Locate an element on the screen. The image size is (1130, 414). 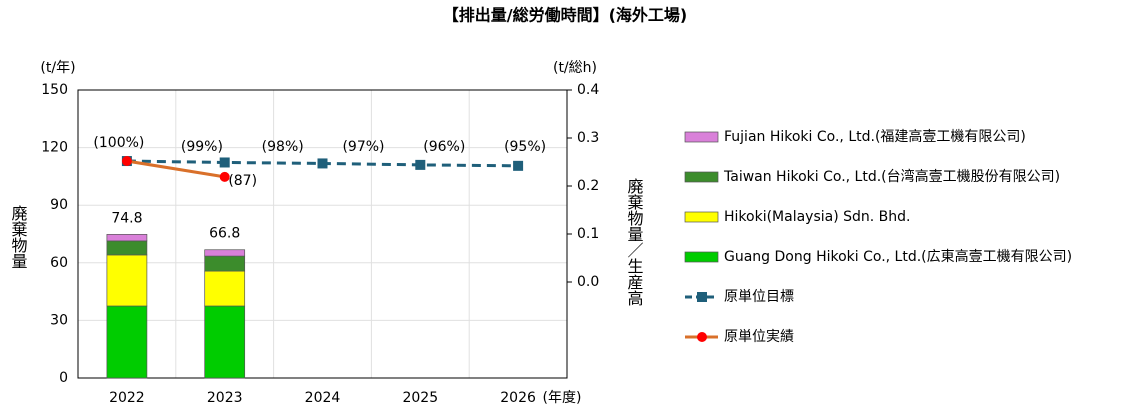
y2-tick-label: 0.3 is located at coordinates (588, 138).